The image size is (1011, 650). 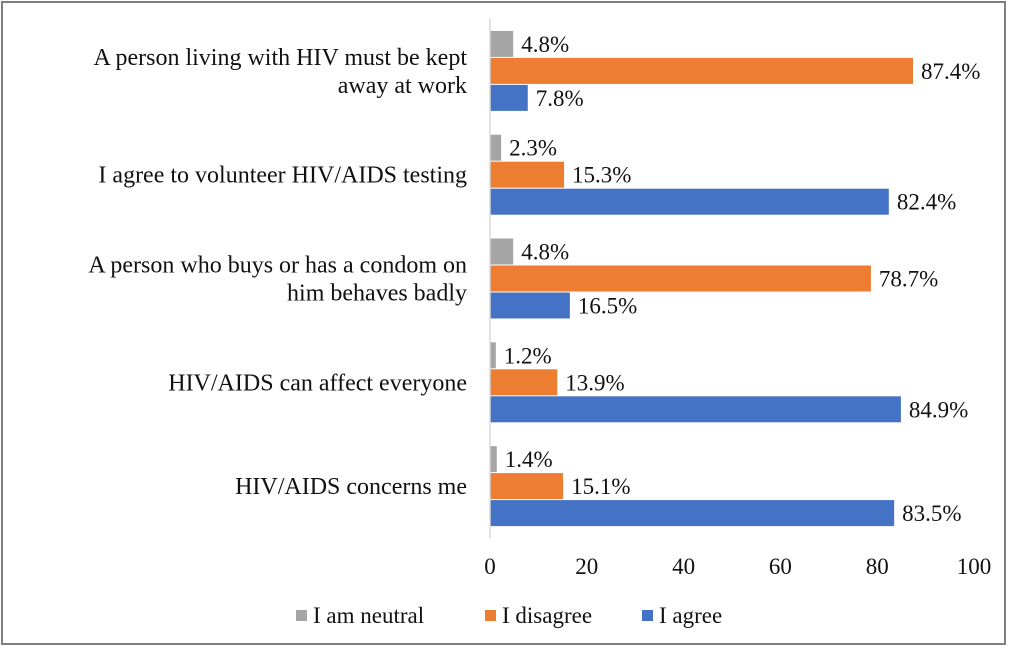 What do you see at coordinates (545, 44) in the screenshot?
I see `data-label-1-1: 4.8%` at bounding box center [545, 44].